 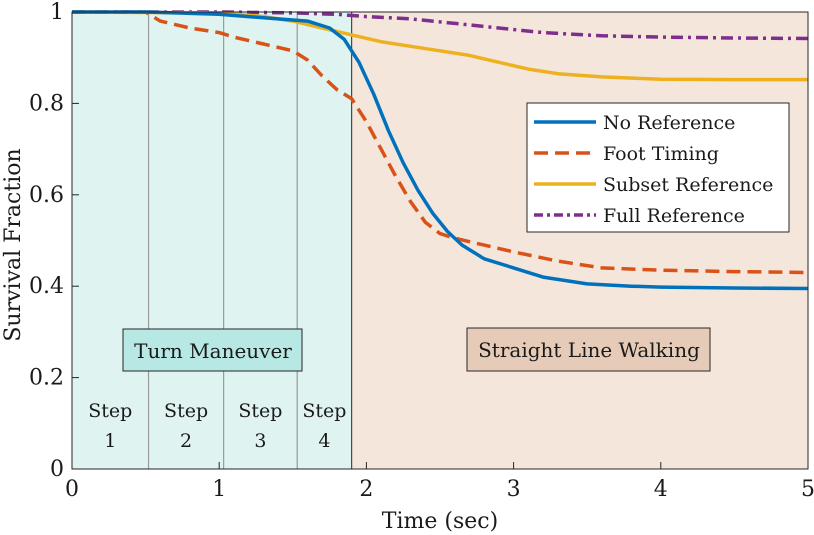 I want to click on straight-line-label: Straight Line Walking, so click(x=589, y=350).